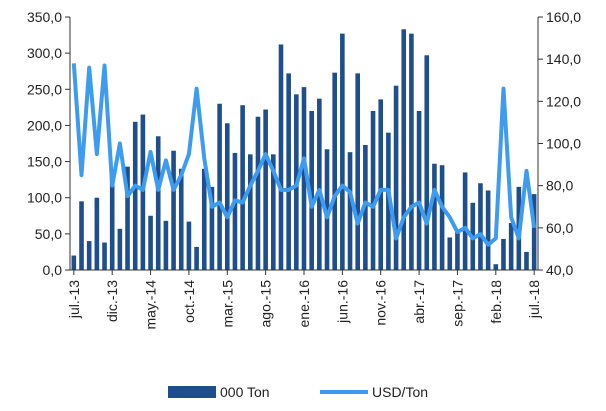 This screenshot has height=411, width=606. What do you see at coordinates (189, 301) in the screenshot?
I see `x-tick-label: oct.-14` at bounding box center [189, 301].